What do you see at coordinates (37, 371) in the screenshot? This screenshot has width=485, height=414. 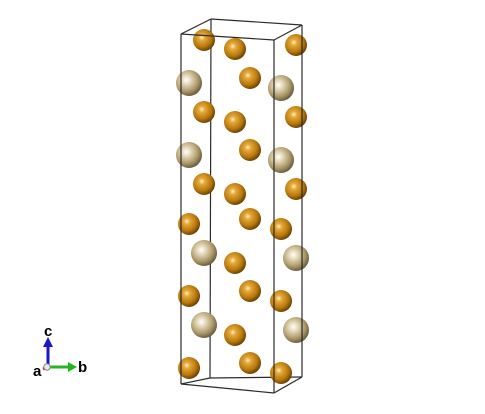 I see `axis-label-a: a` at bounding box center [37, 371].